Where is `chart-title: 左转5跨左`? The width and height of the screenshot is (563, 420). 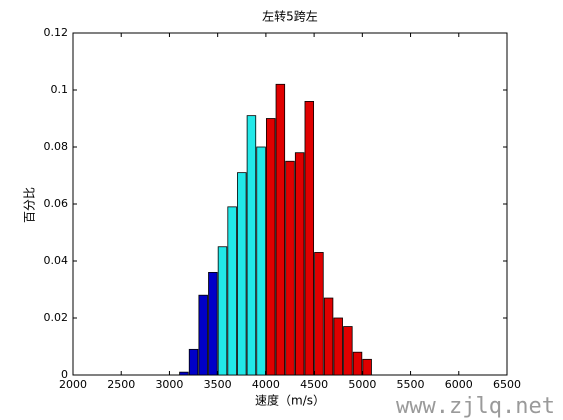 chart-title: 左转5跨左 is located at coordinates (290, 16).